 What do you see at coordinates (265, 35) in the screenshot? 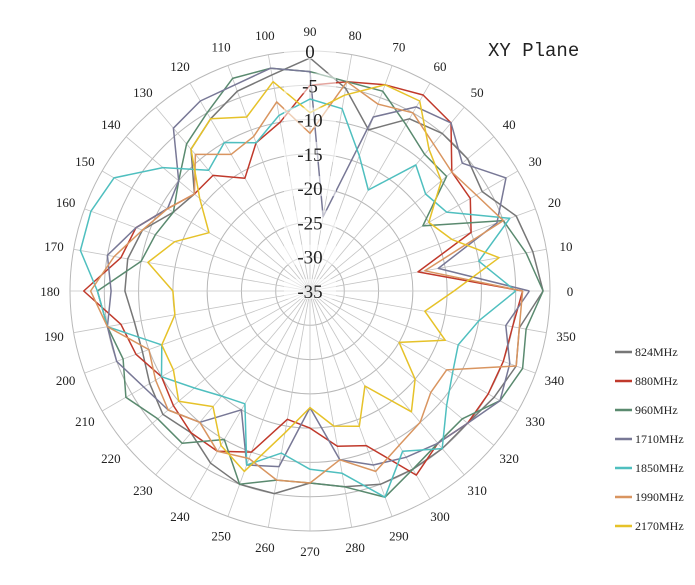
I see `angle-tick-label: 100` at bounding box center [265, 35].